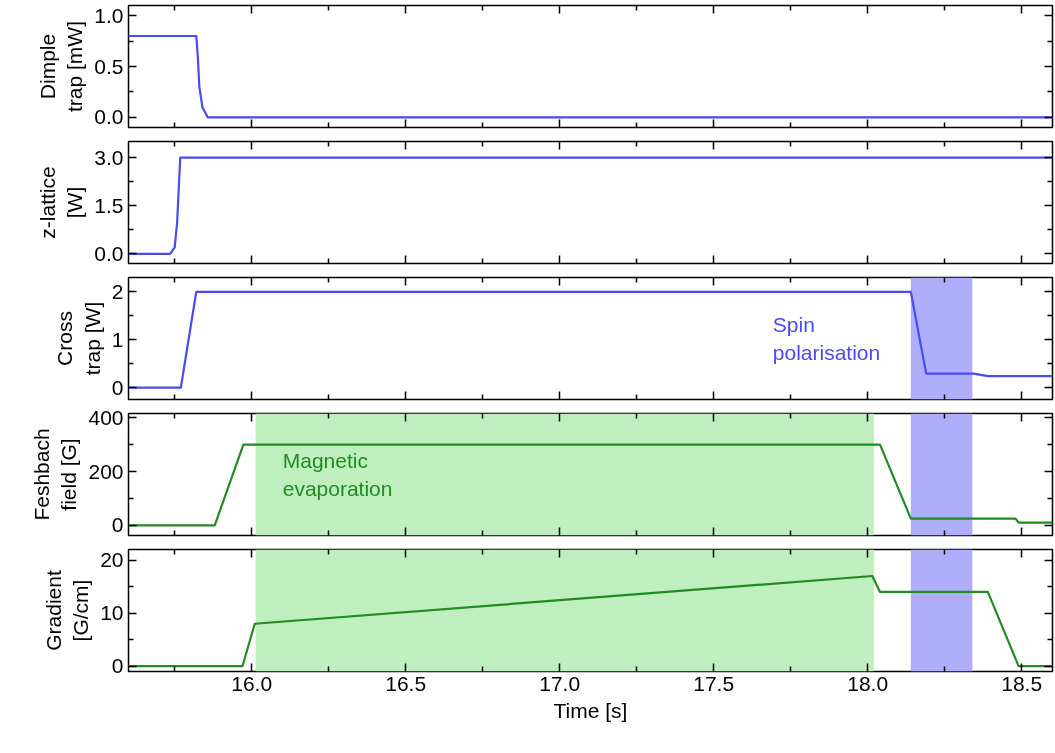 The height and width of the screenshot is (753, 1055). I want to click on y-tick-label: 200, so click(106, 471).